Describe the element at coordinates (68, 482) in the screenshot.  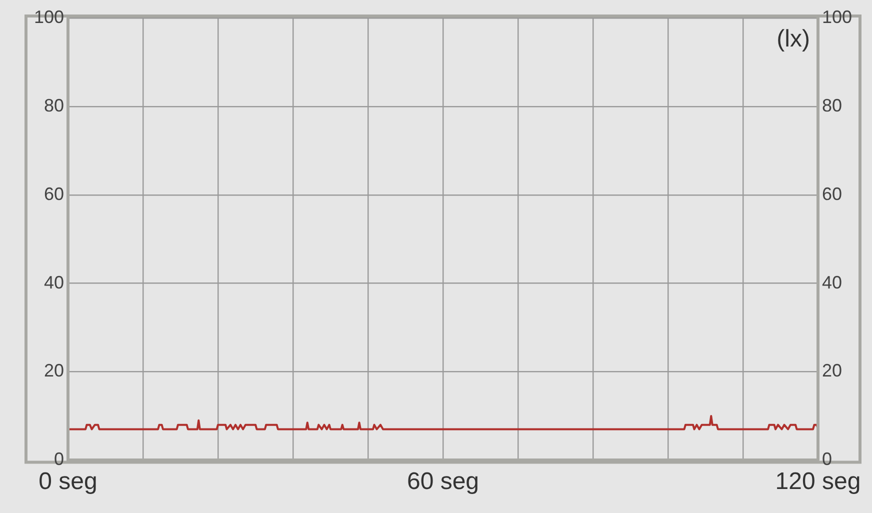
I see `x-tick-label: 0 seg` at that location.